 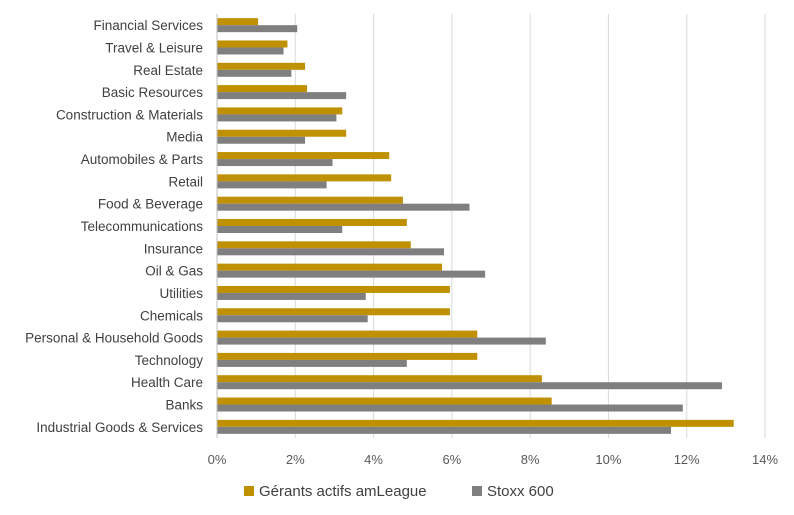 What do you see at coordinates (185, 181) in the screenshot?
I see `category-label: Retail` at bounding box center [185, 181].